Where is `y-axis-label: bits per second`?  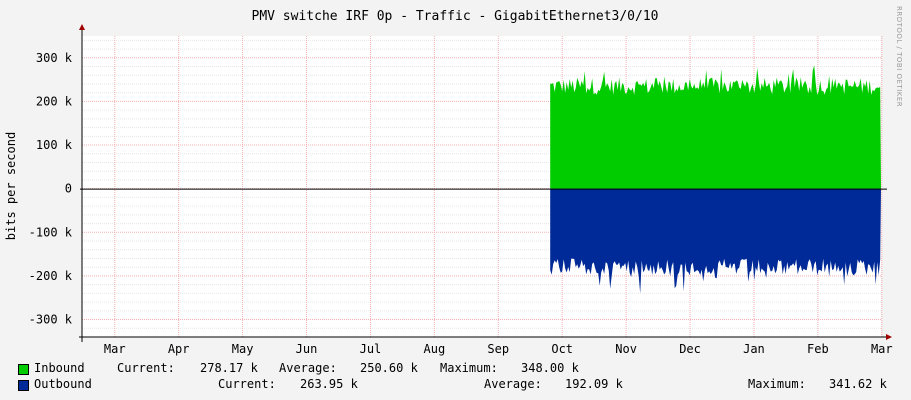 y-axis-label: bits per second is located at coordinates (11, 186).